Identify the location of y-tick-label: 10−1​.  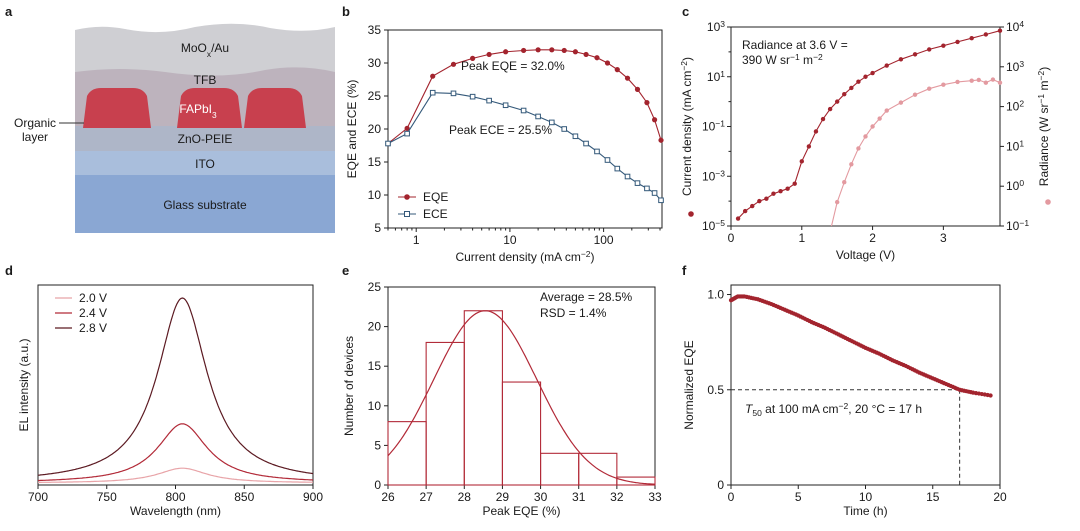
(713, 126).